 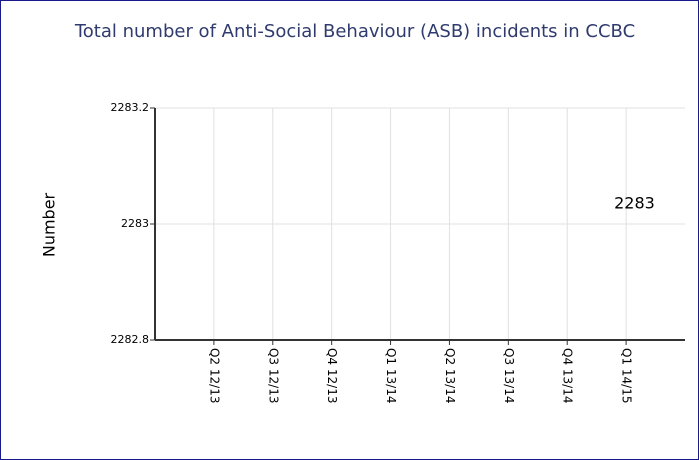 What do you see at coordinates (332, 375) in the screenshot?
I see `x-tick-label: Q4 12/13` at bounding box center [332, 375].